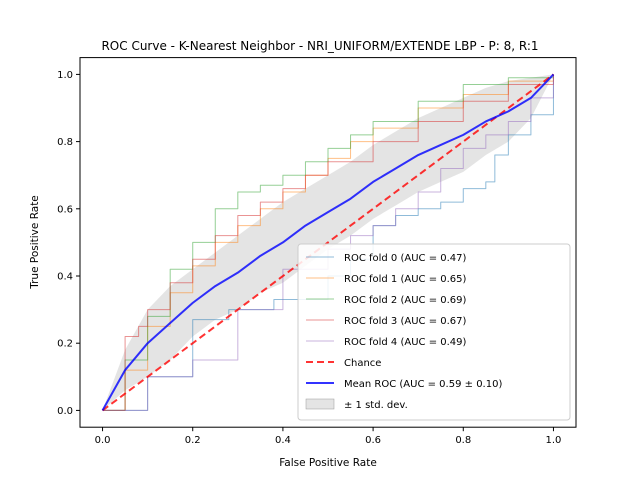 This screenshot has height=485, width=640. I want to click on x-tick-label: 1.0, so click(554, 440).